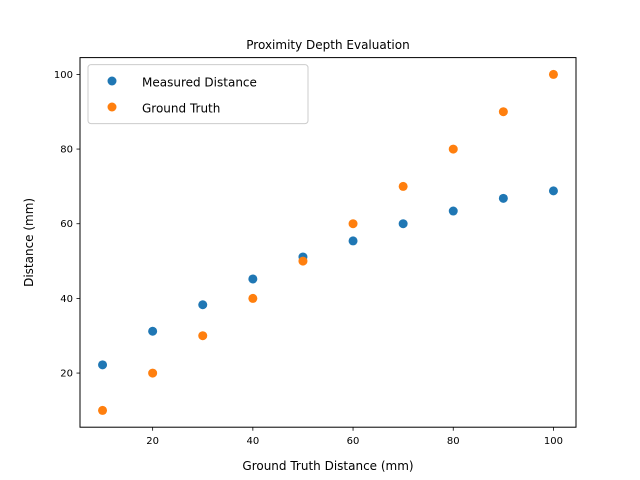  What do you see at coordinates (353, 441) in the screenshot?
I see `x-tick-label-60: 60` at bounding box center [353, 441].